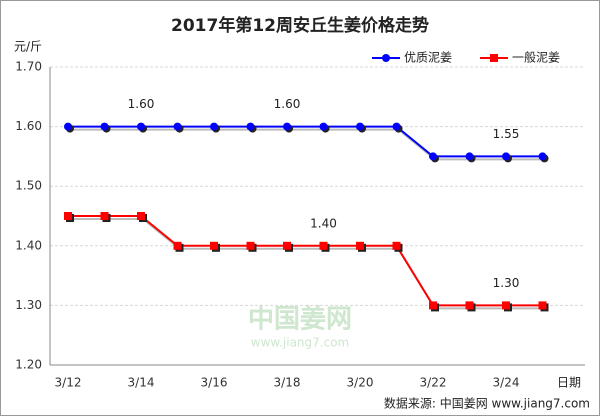 The height and width of the screenshot is (416, 600). What do you see at coordinates (300, 319) in the screenshot?
I see `watermark: 中国姜网` at bounding box center [300, 319].